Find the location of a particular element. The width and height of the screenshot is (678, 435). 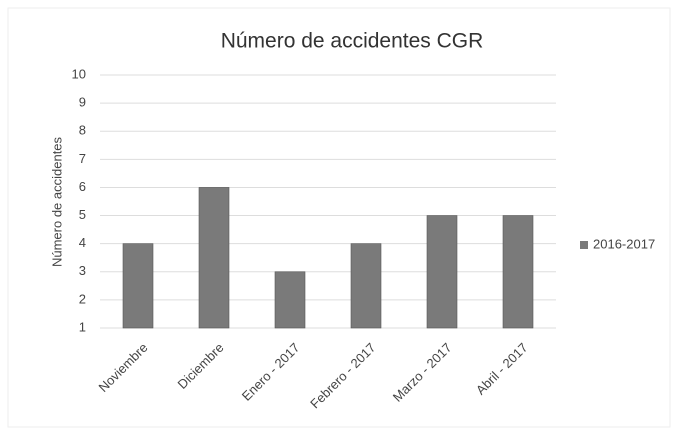

y-tick-label: 9 is located at coordinates (82, 102).